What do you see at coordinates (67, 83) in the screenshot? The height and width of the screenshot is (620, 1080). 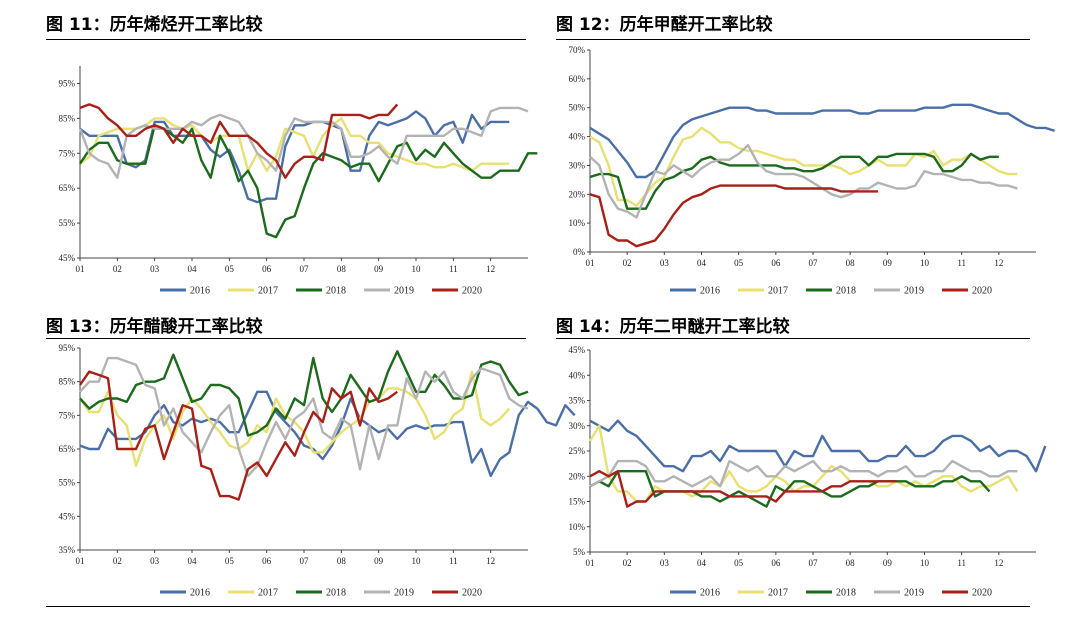 I see `y-tick-label: 95%` at bounding box center [67, 83].